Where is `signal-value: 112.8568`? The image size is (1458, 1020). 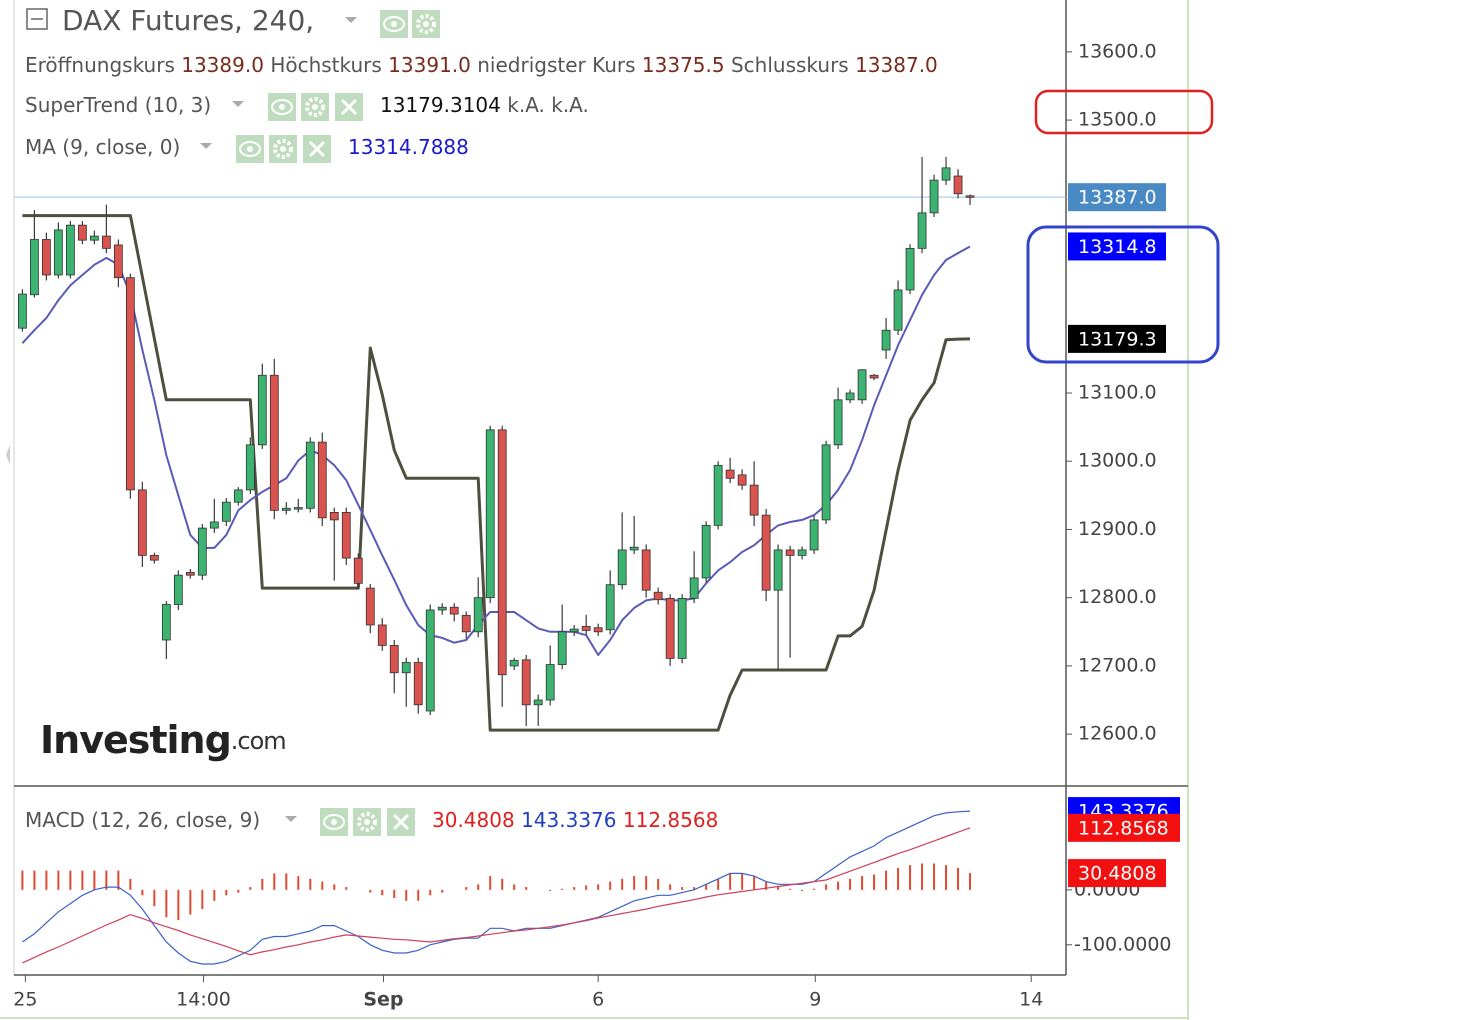 signal-value: 112.8568 is located at coordinates (670, 820).